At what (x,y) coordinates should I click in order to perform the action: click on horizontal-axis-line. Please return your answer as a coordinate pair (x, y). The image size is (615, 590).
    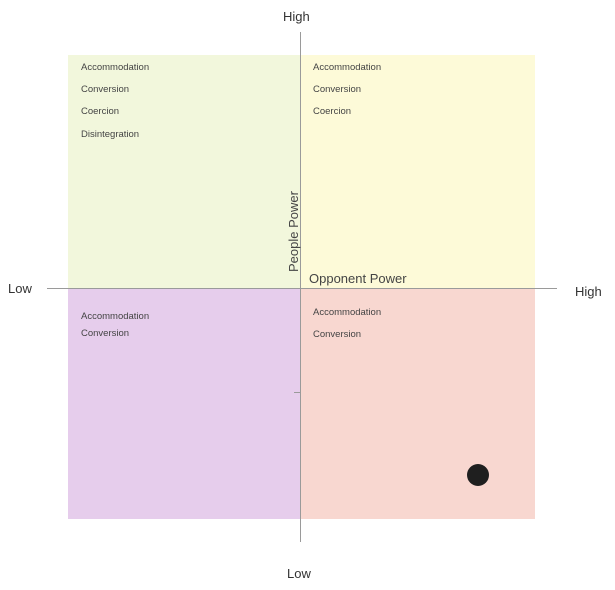
    Looking at the image, I should click on (302, 288).